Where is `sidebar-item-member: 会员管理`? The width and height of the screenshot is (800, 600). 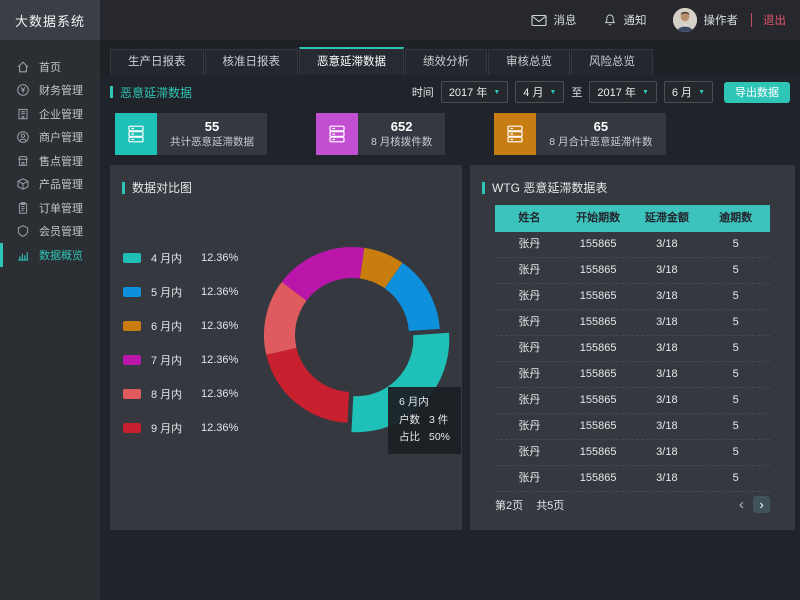 sidebar-item-member: 会员管理 is located at coordinates (50, 232).